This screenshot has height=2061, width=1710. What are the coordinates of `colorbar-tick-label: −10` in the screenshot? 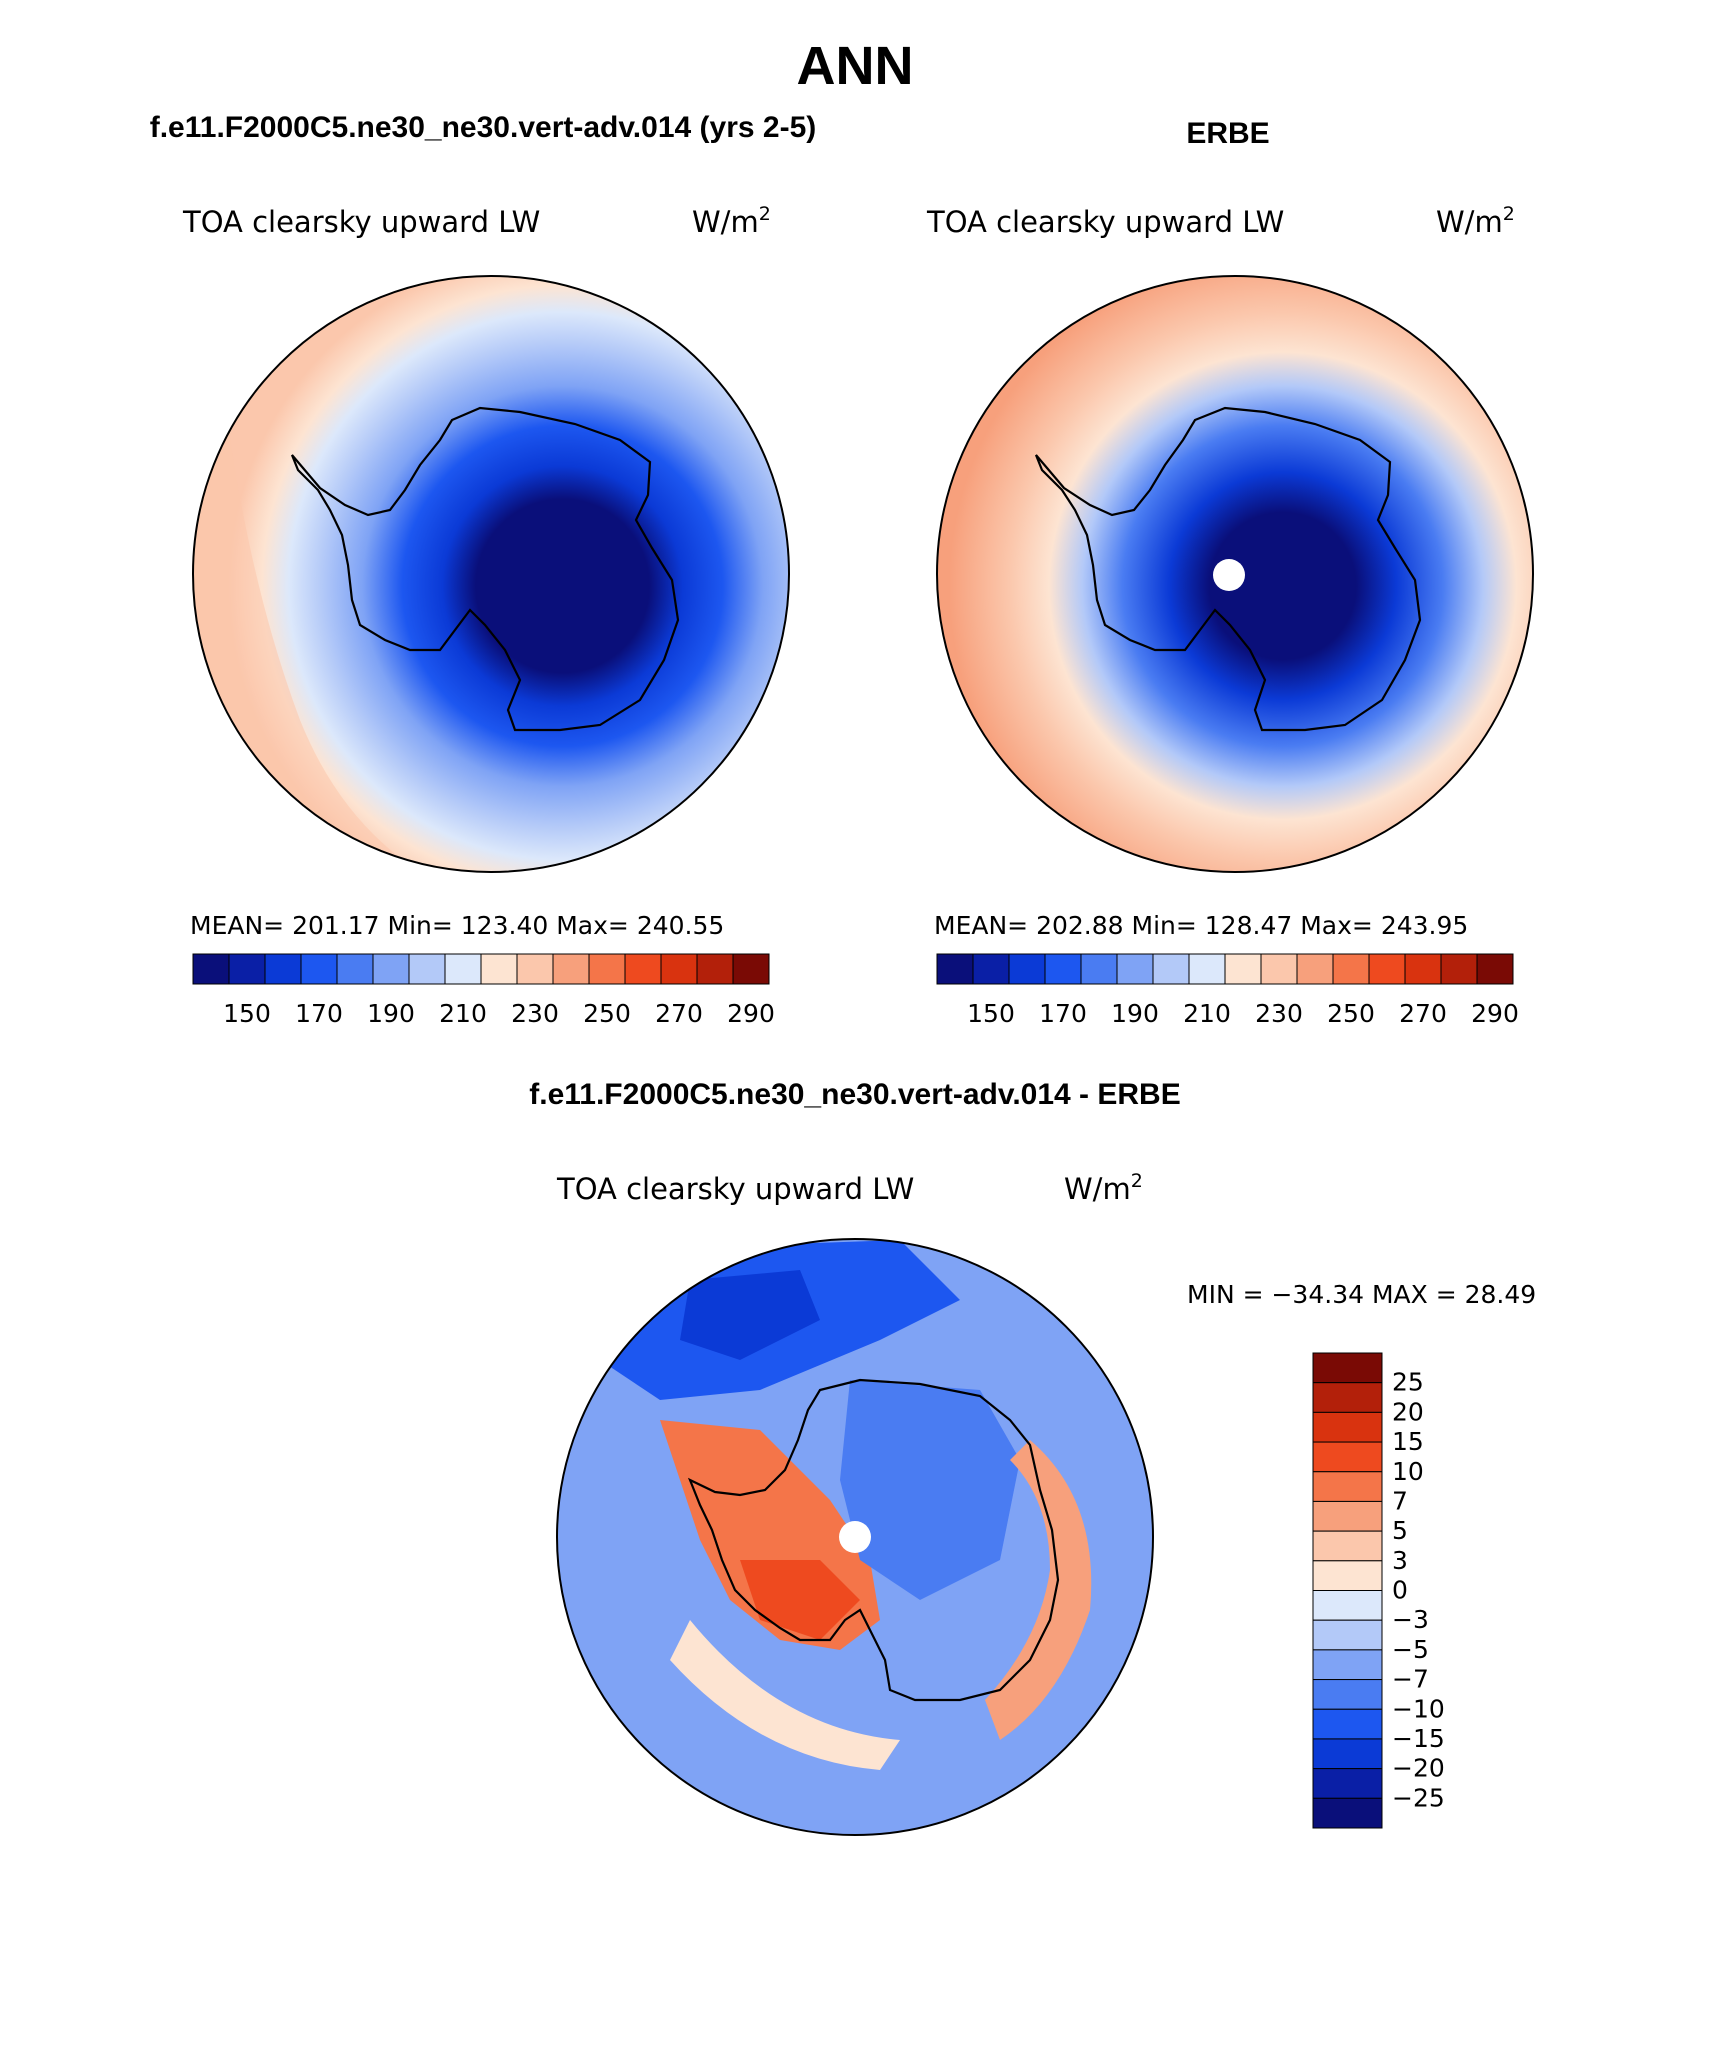 It's located at (1418, 1708).